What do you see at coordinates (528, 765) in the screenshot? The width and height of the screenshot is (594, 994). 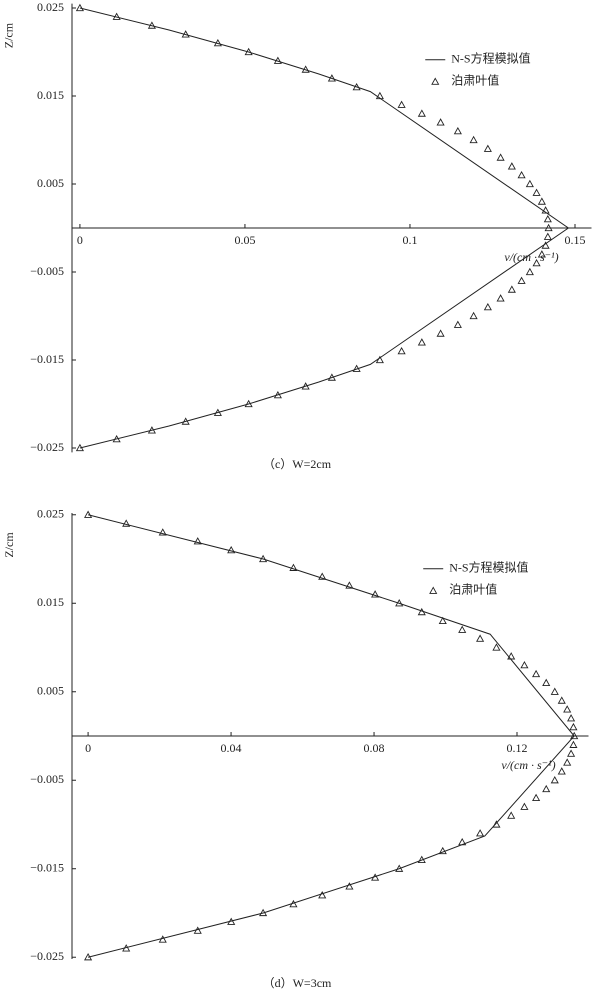 I see `x-axis-label: v/(cm · s⁻¹)` at bounding box center [528, 765].